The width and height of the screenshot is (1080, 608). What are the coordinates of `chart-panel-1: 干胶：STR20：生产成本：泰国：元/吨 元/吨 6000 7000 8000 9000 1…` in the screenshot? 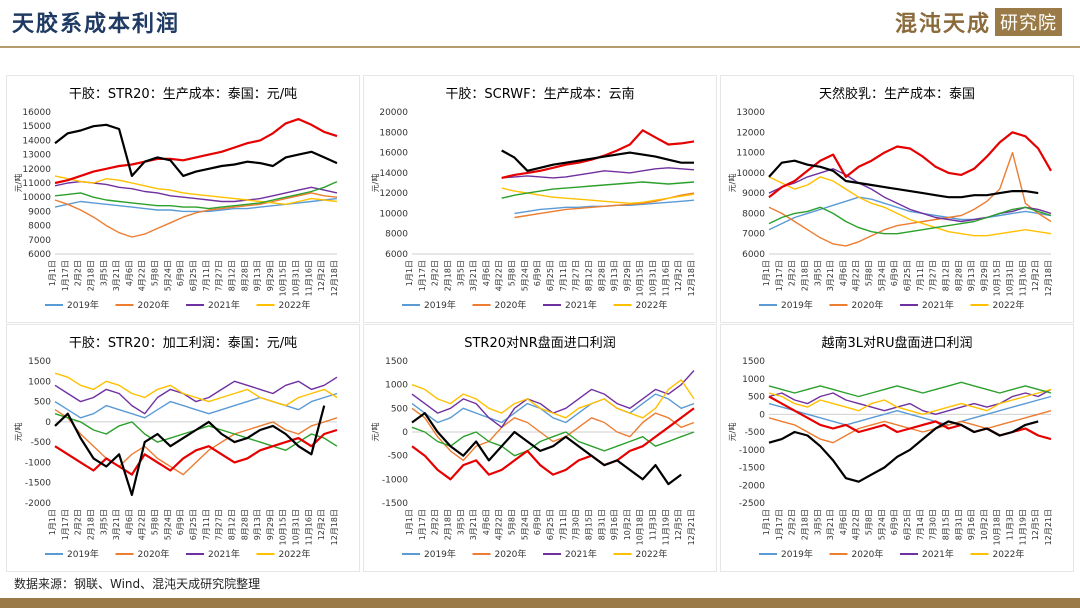 It's located at (183, 199).